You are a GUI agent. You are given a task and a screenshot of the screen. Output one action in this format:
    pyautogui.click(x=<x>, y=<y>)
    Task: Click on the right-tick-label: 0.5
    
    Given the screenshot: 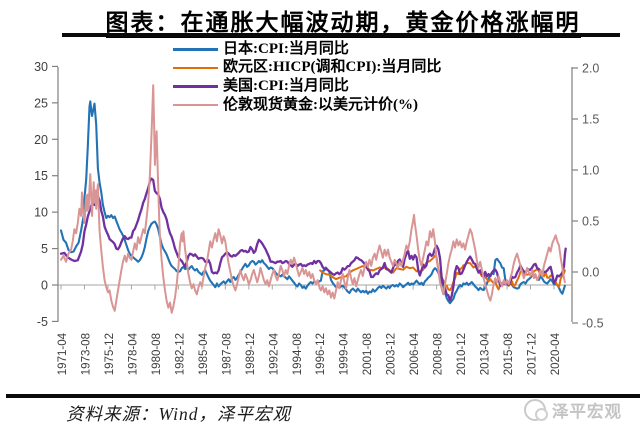 What is the action you would take?
    pyautogui.click(x=590, y=222)
    